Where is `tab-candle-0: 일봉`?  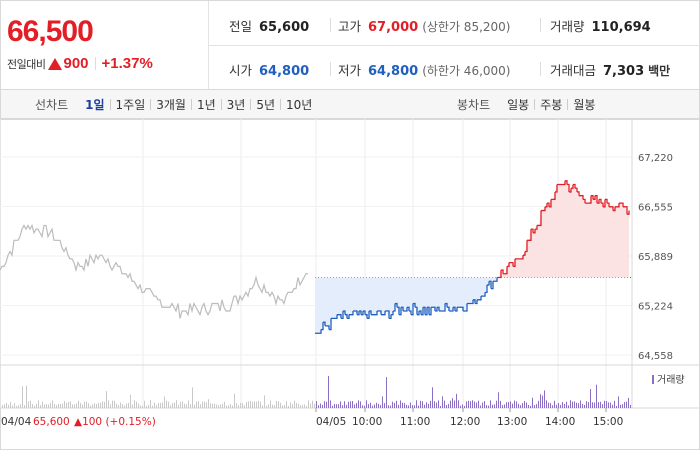
tab-candle-0: 일봉 is located at coordinates (518, 104).